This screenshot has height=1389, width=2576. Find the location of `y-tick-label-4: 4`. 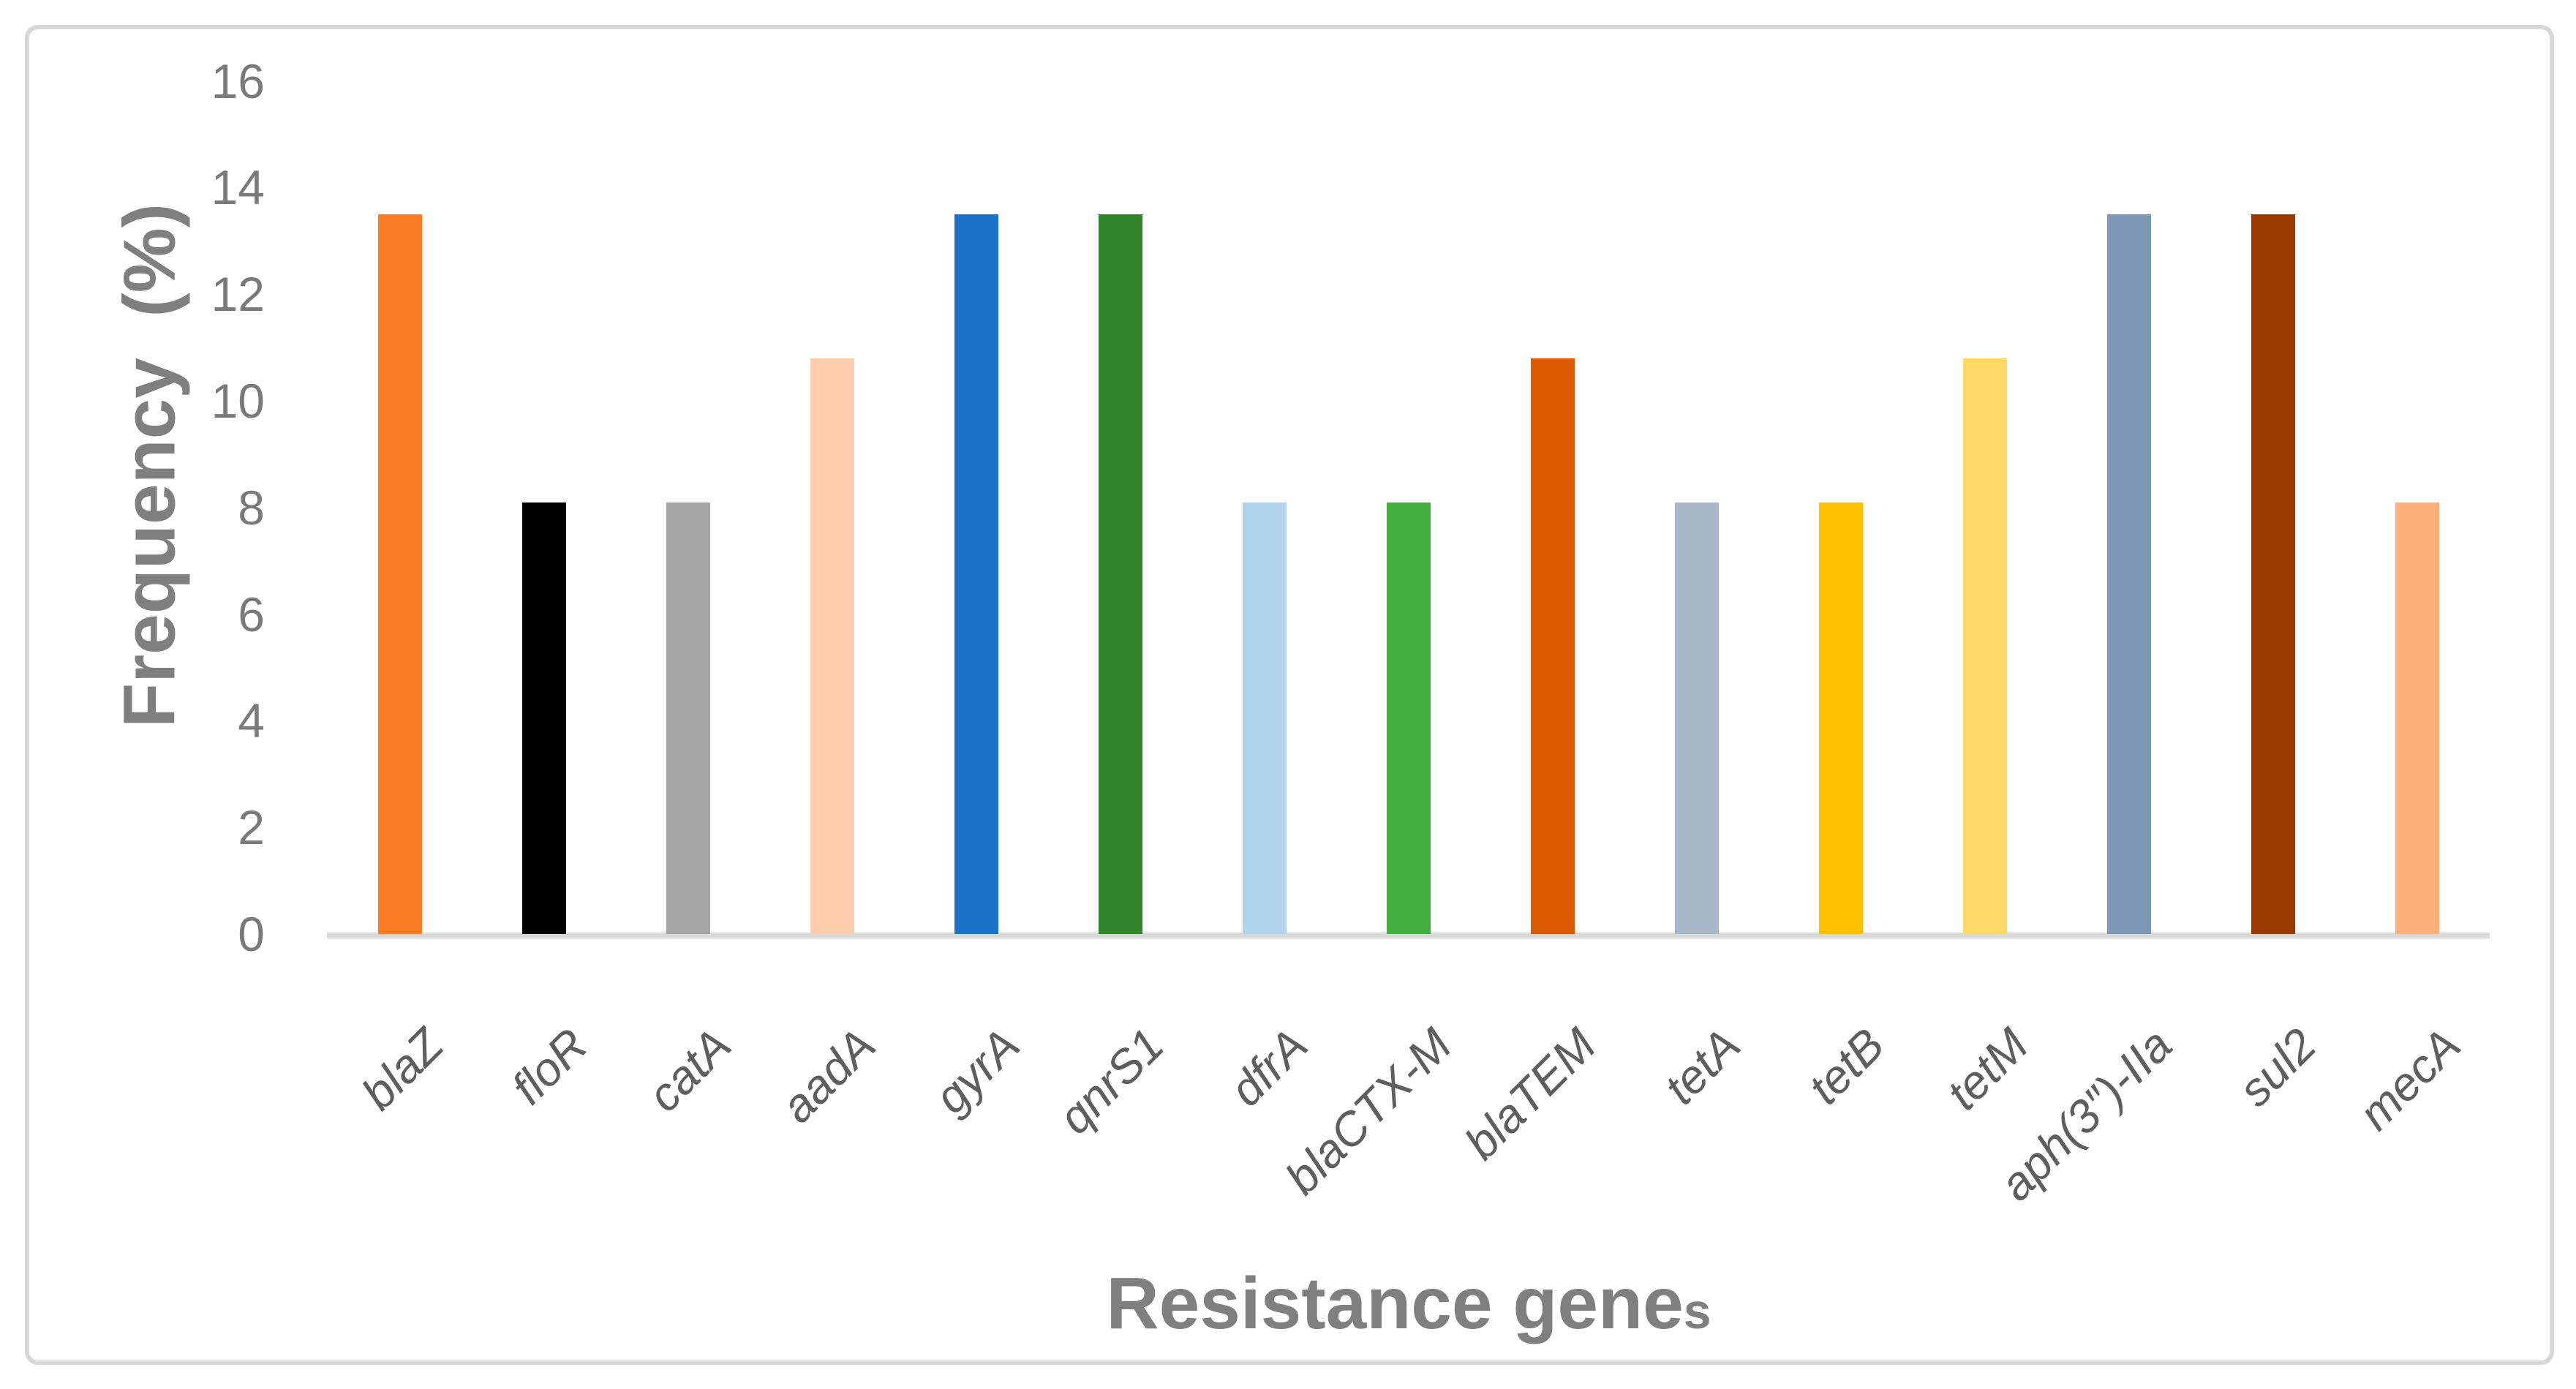

y-tick-label-4: 4 is located at coordinates (251, 720).